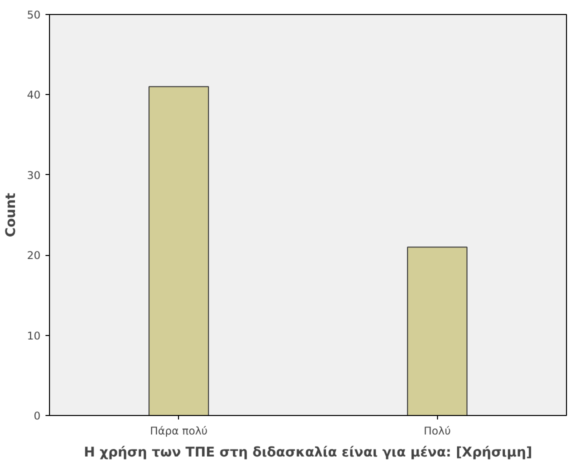 Image resolution: width=574 pixels, height=463 pixels. Describe the element at coordinates (33, 255) in the screenshot. I see `y-tick-label: 20` at that location.